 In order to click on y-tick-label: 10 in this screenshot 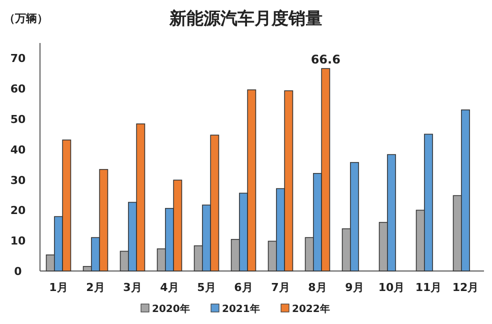, I will do `click(18, 241)`.